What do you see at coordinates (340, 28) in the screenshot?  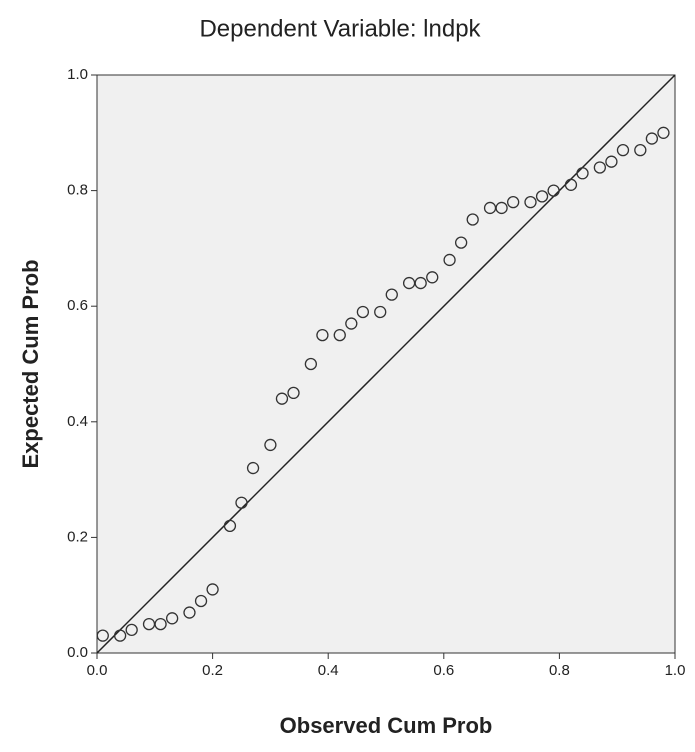 I see `chart-title: Dependent Variable: lndpk` at bounding box center [340, 28].